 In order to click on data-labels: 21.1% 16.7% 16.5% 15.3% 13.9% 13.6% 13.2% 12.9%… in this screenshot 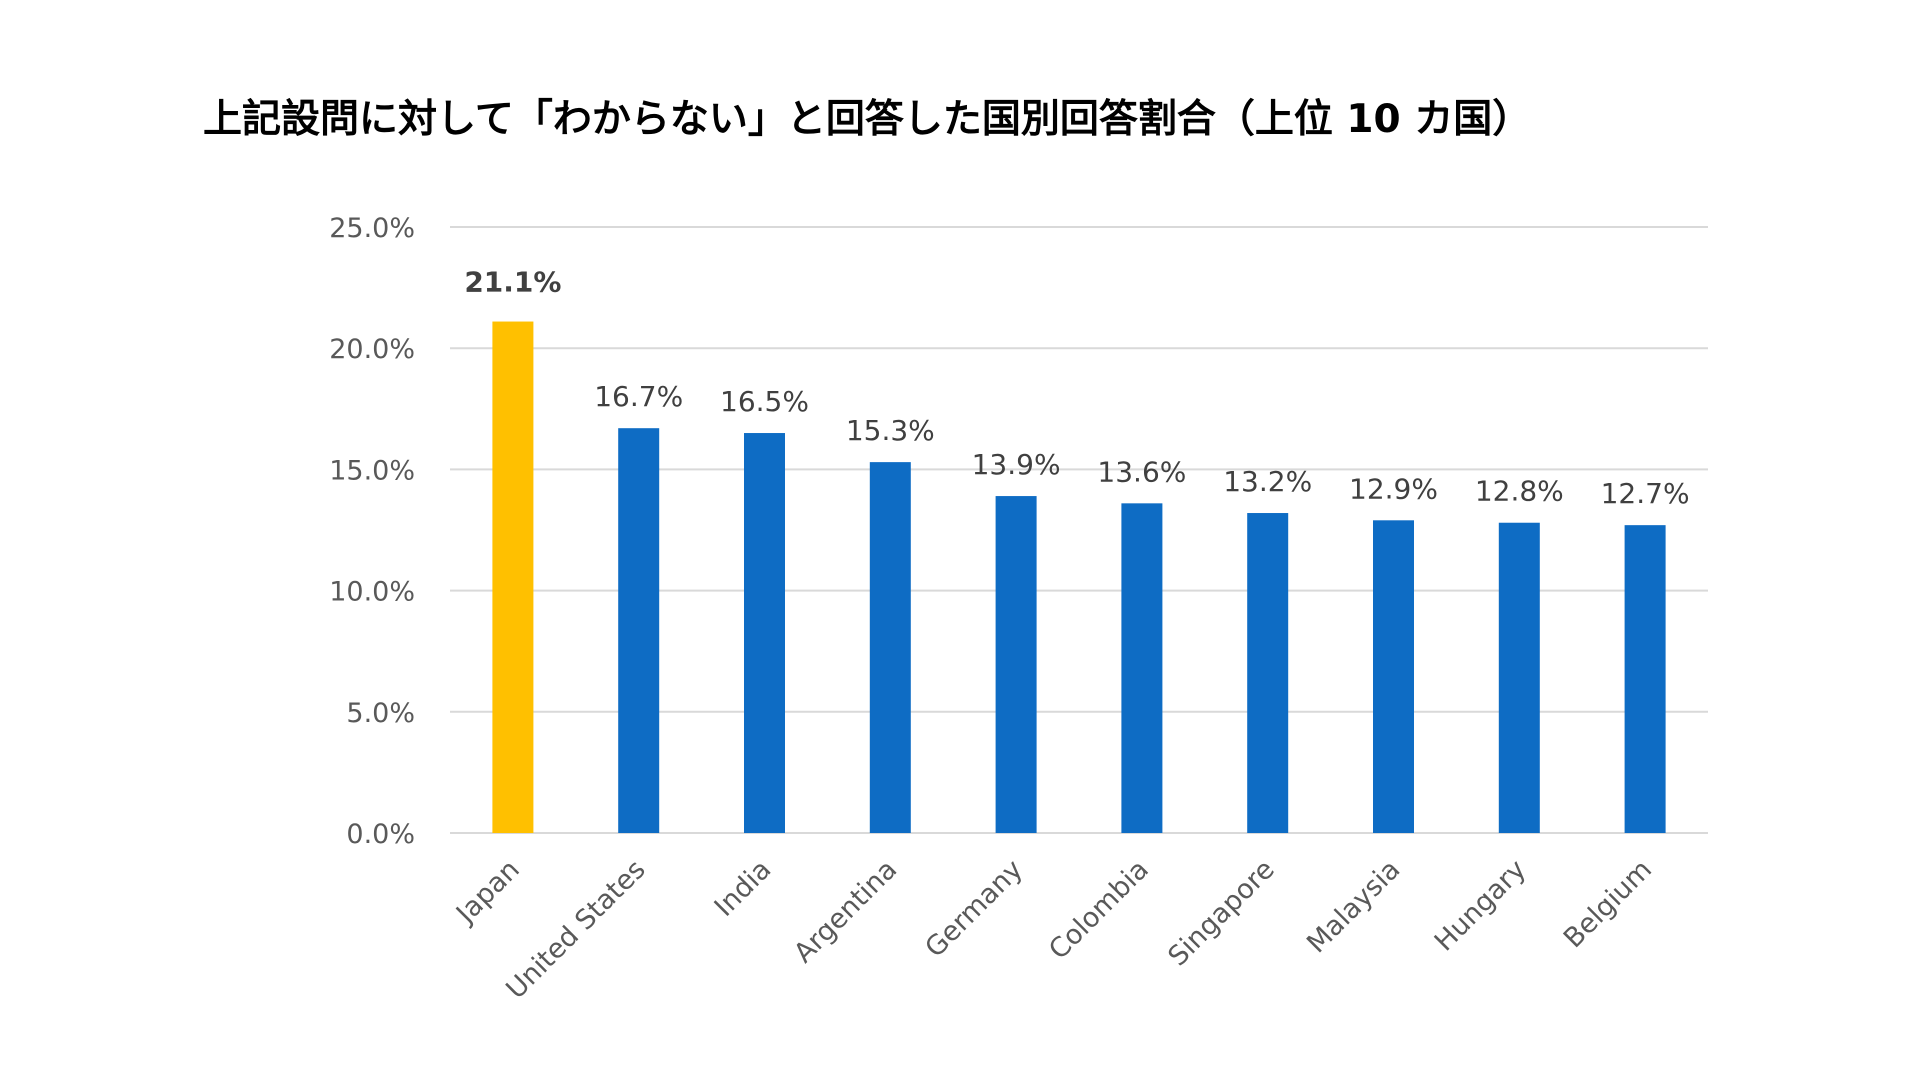, I will do `click(1076, 388)`.